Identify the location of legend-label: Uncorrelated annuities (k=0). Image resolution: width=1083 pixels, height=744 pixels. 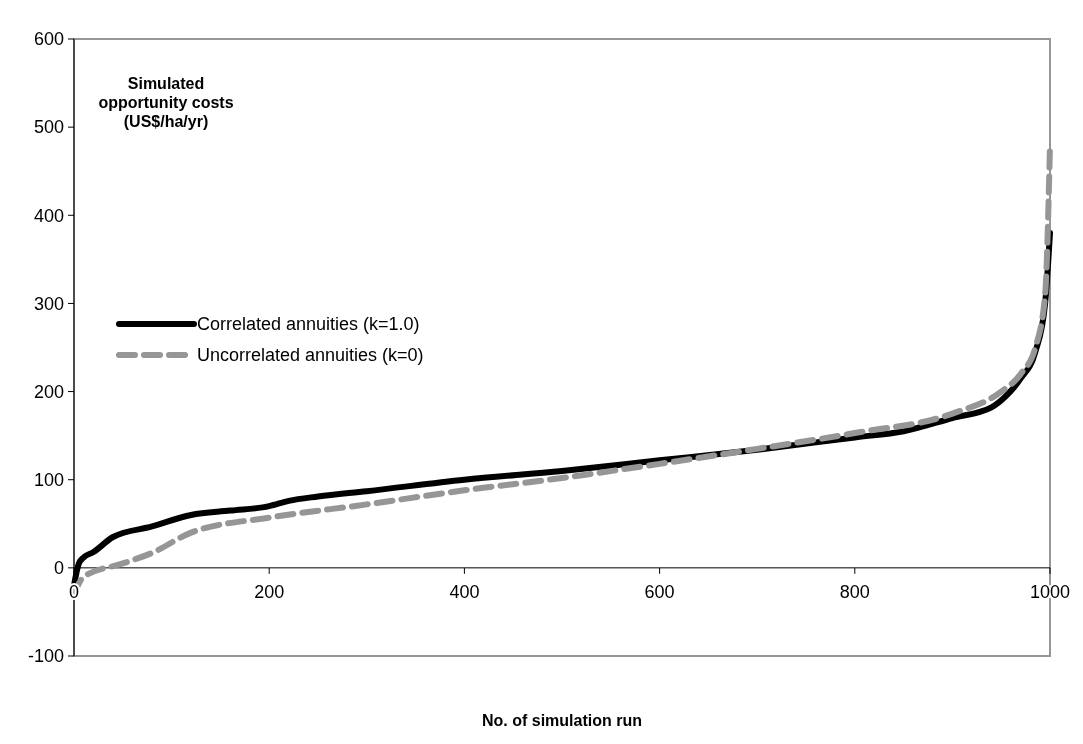
(310, 355).